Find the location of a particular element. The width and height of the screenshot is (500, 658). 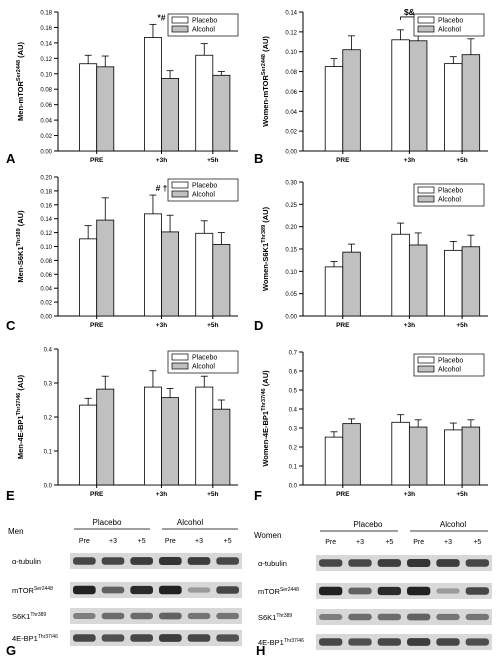

y-tick-label: 0.5 is located at coordinates (293, 392).